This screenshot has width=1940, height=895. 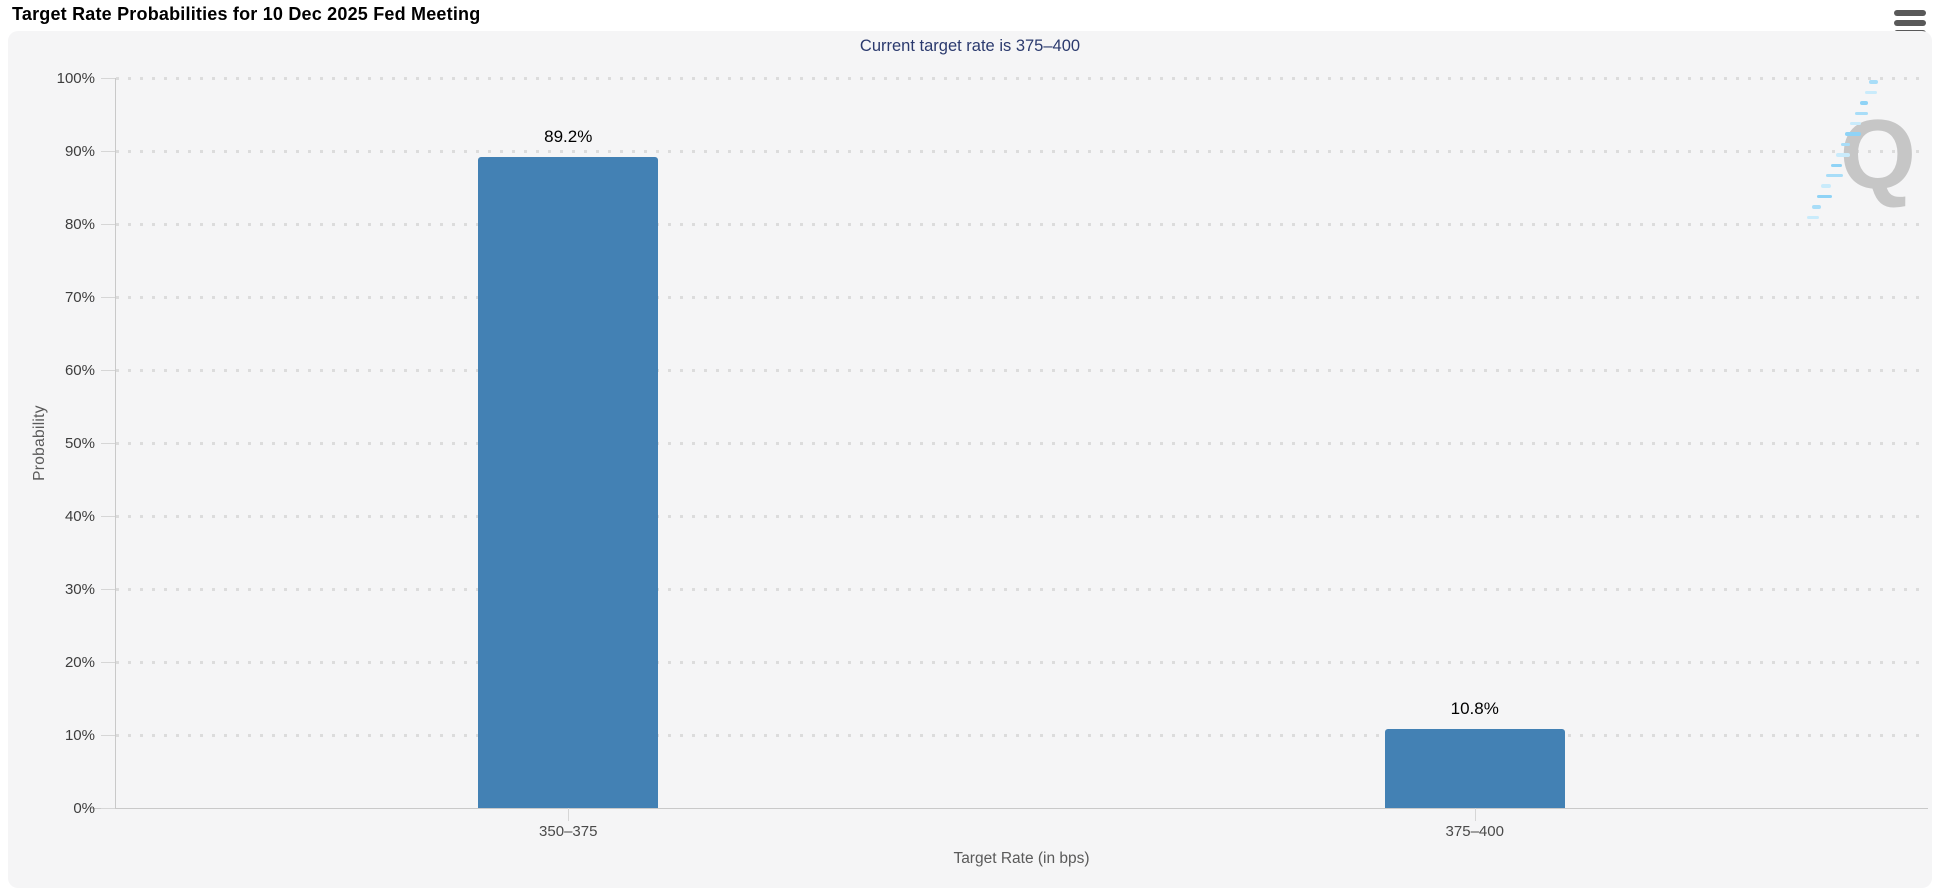 What do you see at coordinates (79, 589) in the screenshot?
I see `y-tick-label: 30%` at bounding box center [79, 589].